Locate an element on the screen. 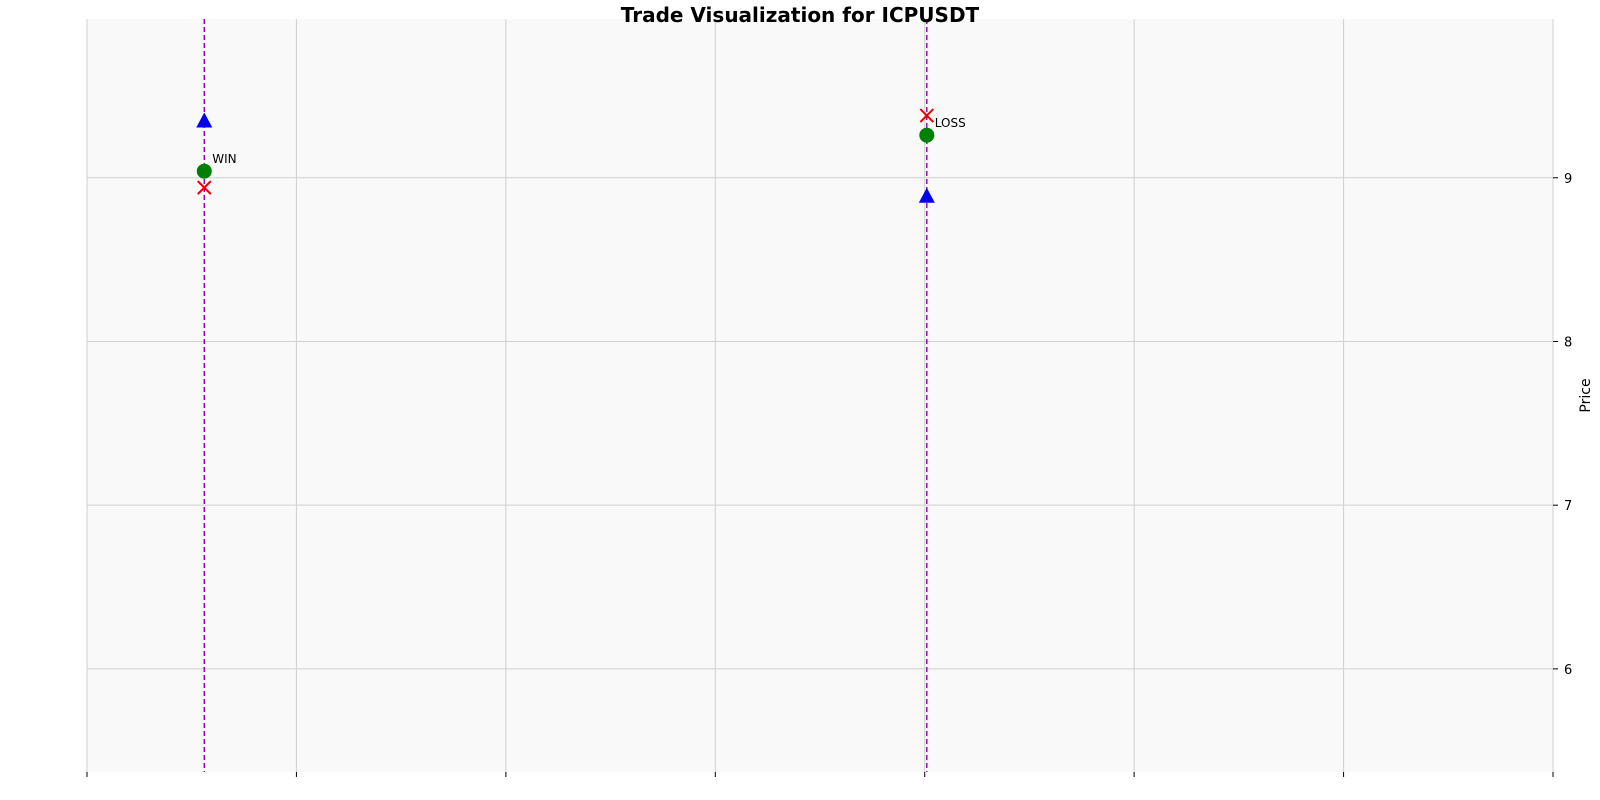 Image resolution: width=1600 pixels, height=800 pixels. y-tick-label: 6 is located at coordinates (1568, 670).